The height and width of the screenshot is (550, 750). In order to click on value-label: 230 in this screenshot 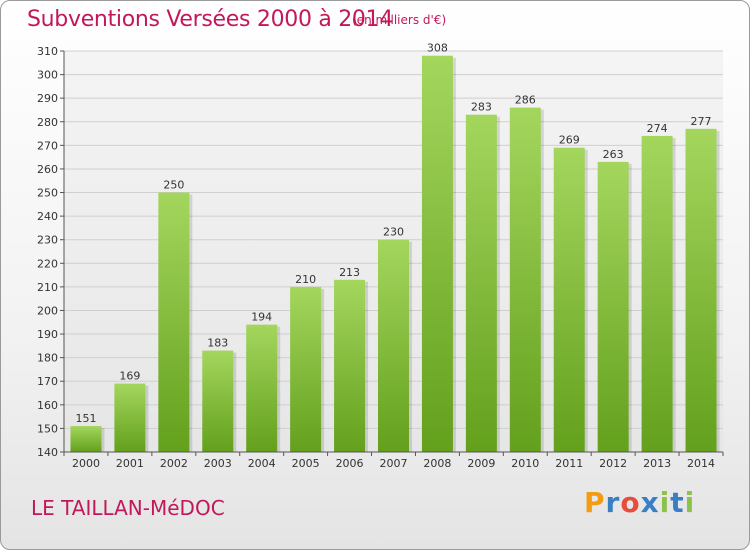, I will do `click(393, 232)`.